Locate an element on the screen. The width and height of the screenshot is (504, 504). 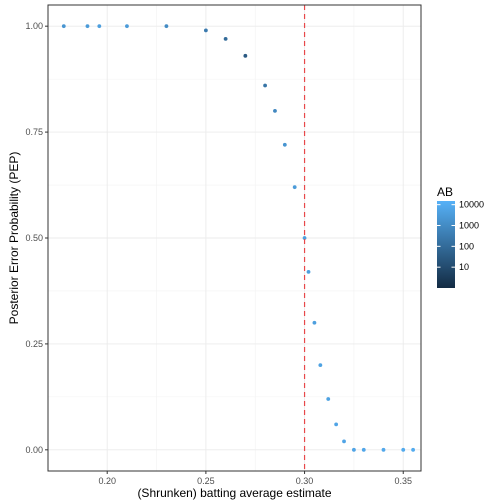
x-tick-label: 0.30 is located at coordinates (305, 481).